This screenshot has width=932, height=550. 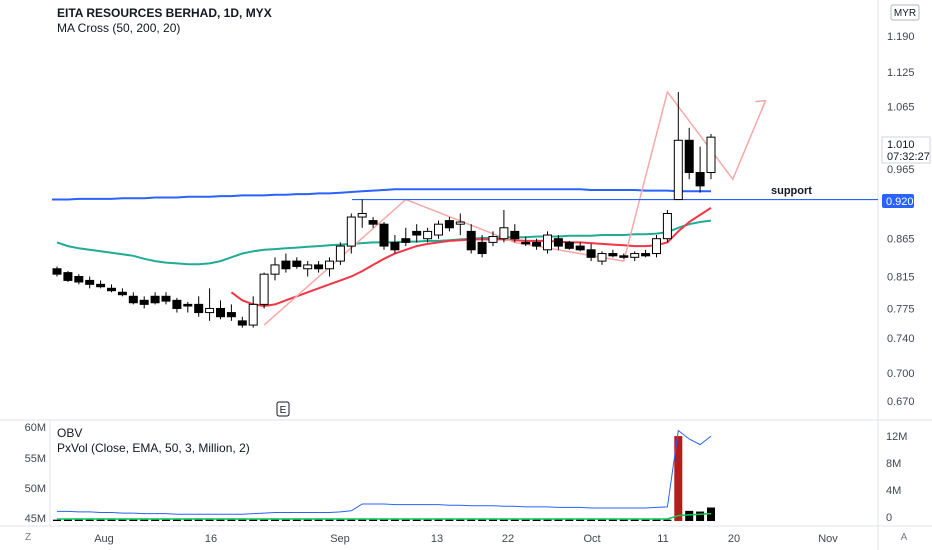 I want to click on volume-tick-label: 0, so click(x=889, y=518).